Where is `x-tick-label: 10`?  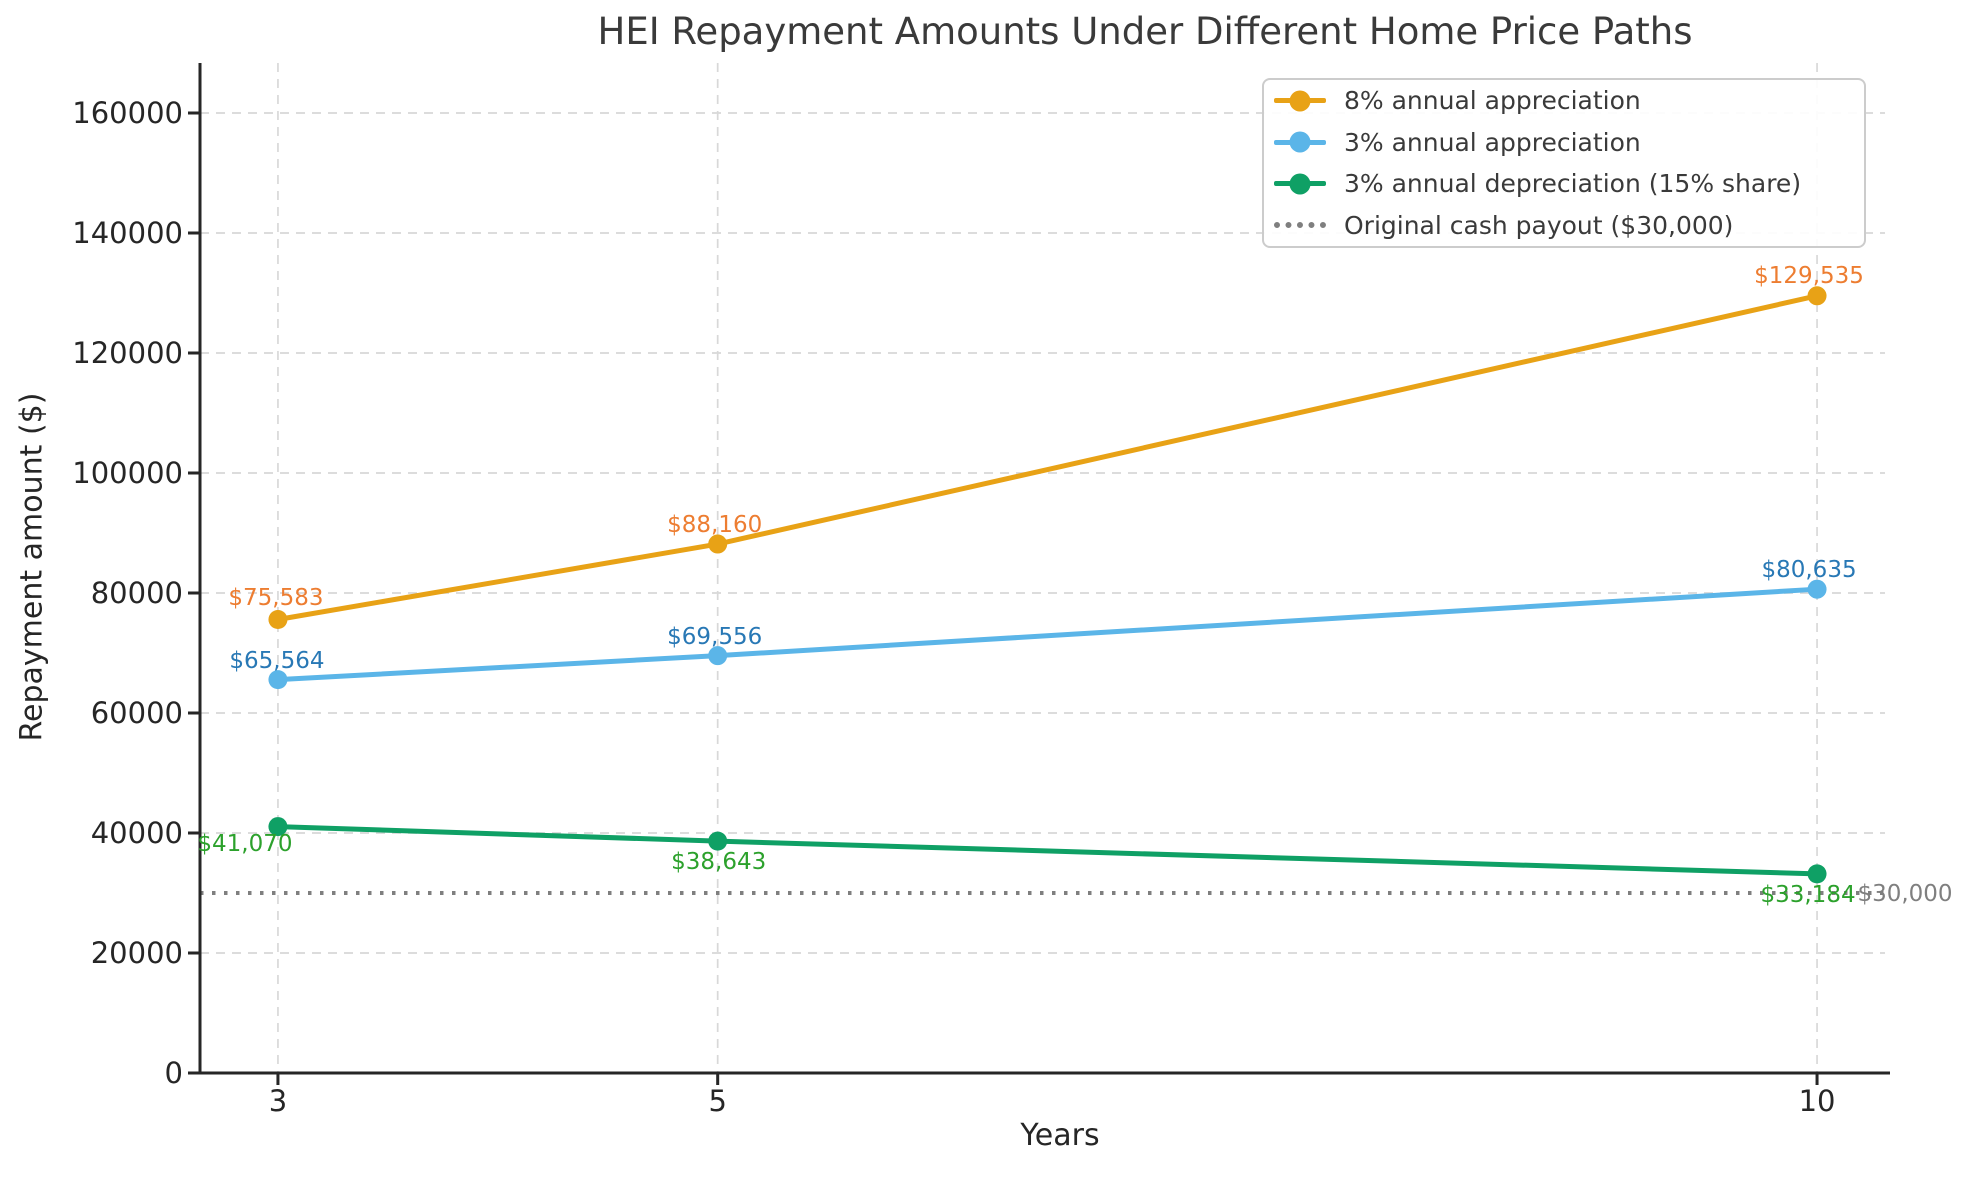 x-tick-label: 10 is located at coordinates (1817, 1101).